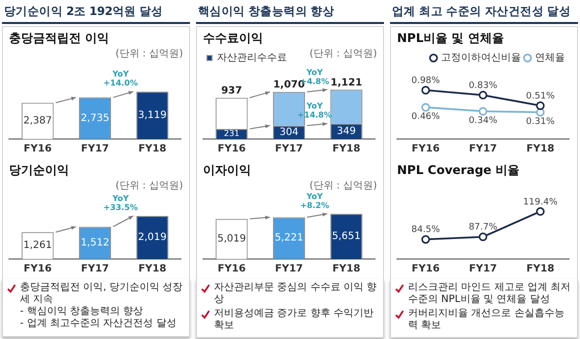  What do you see at coordinates (37, 120) in the screenshot?
I see `data-label: 2,387` at bounding box center [37, 120].